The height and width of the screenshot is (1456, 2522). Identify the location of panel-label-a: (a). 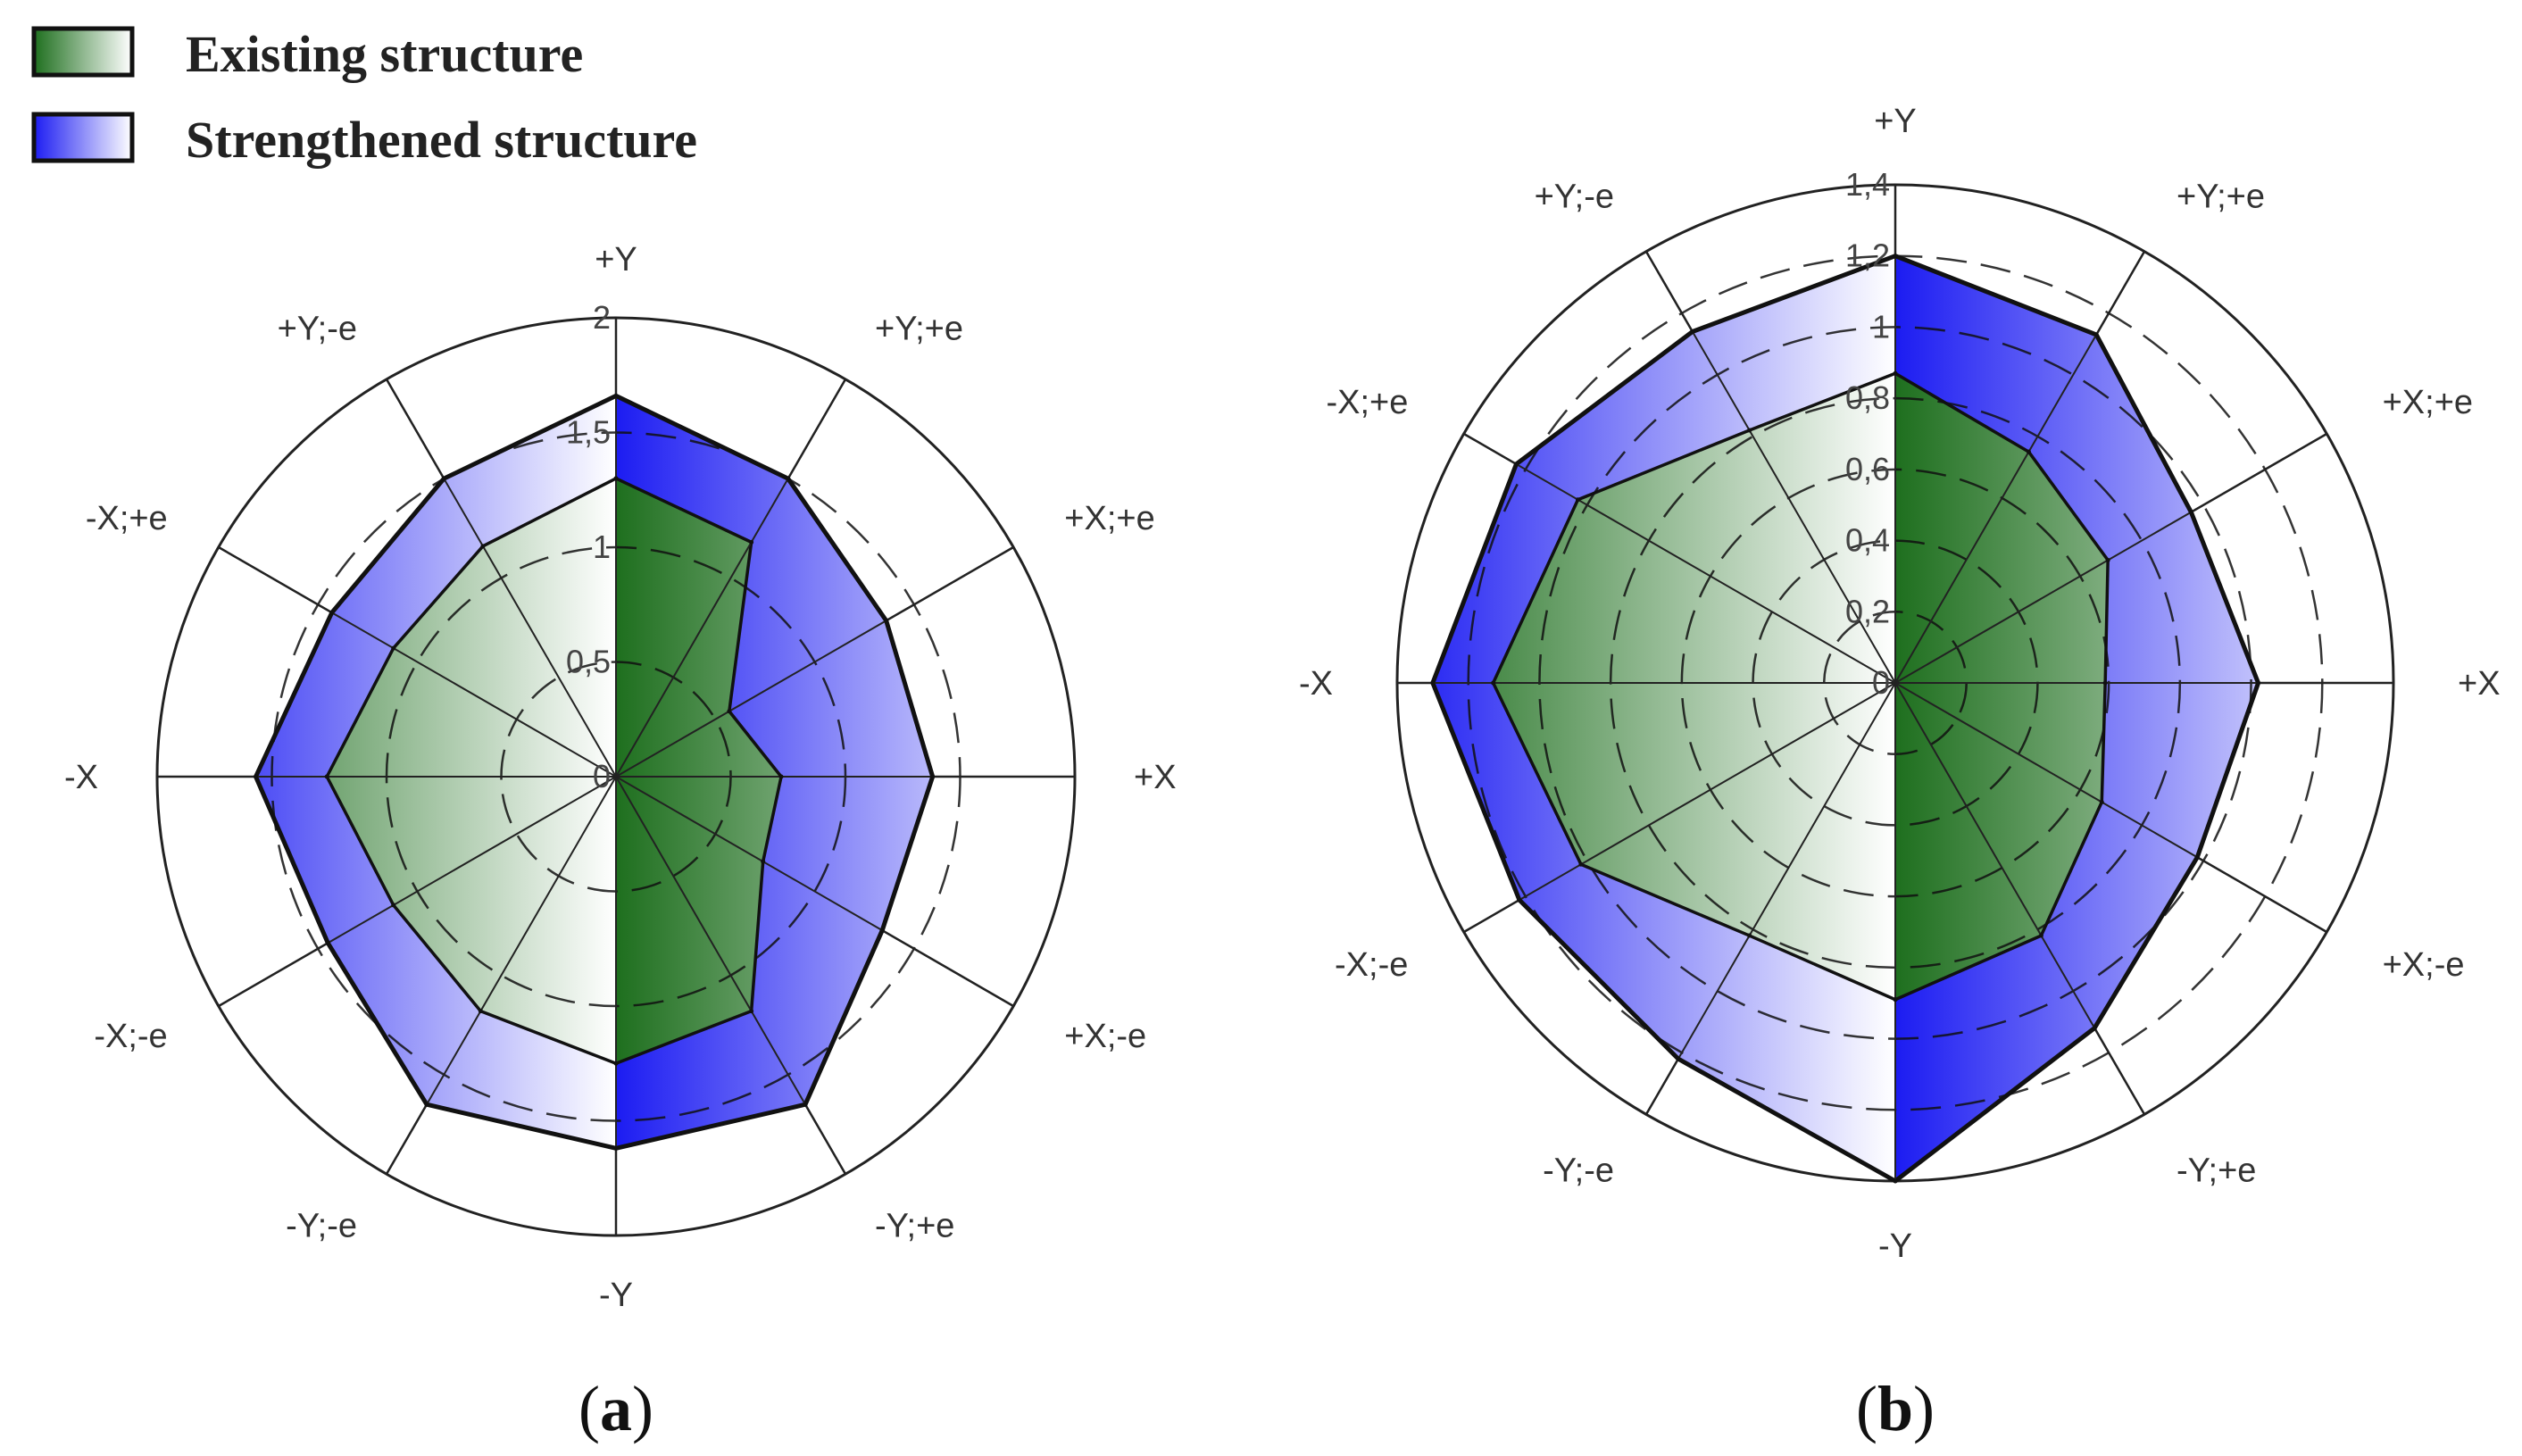
(615, 1409).